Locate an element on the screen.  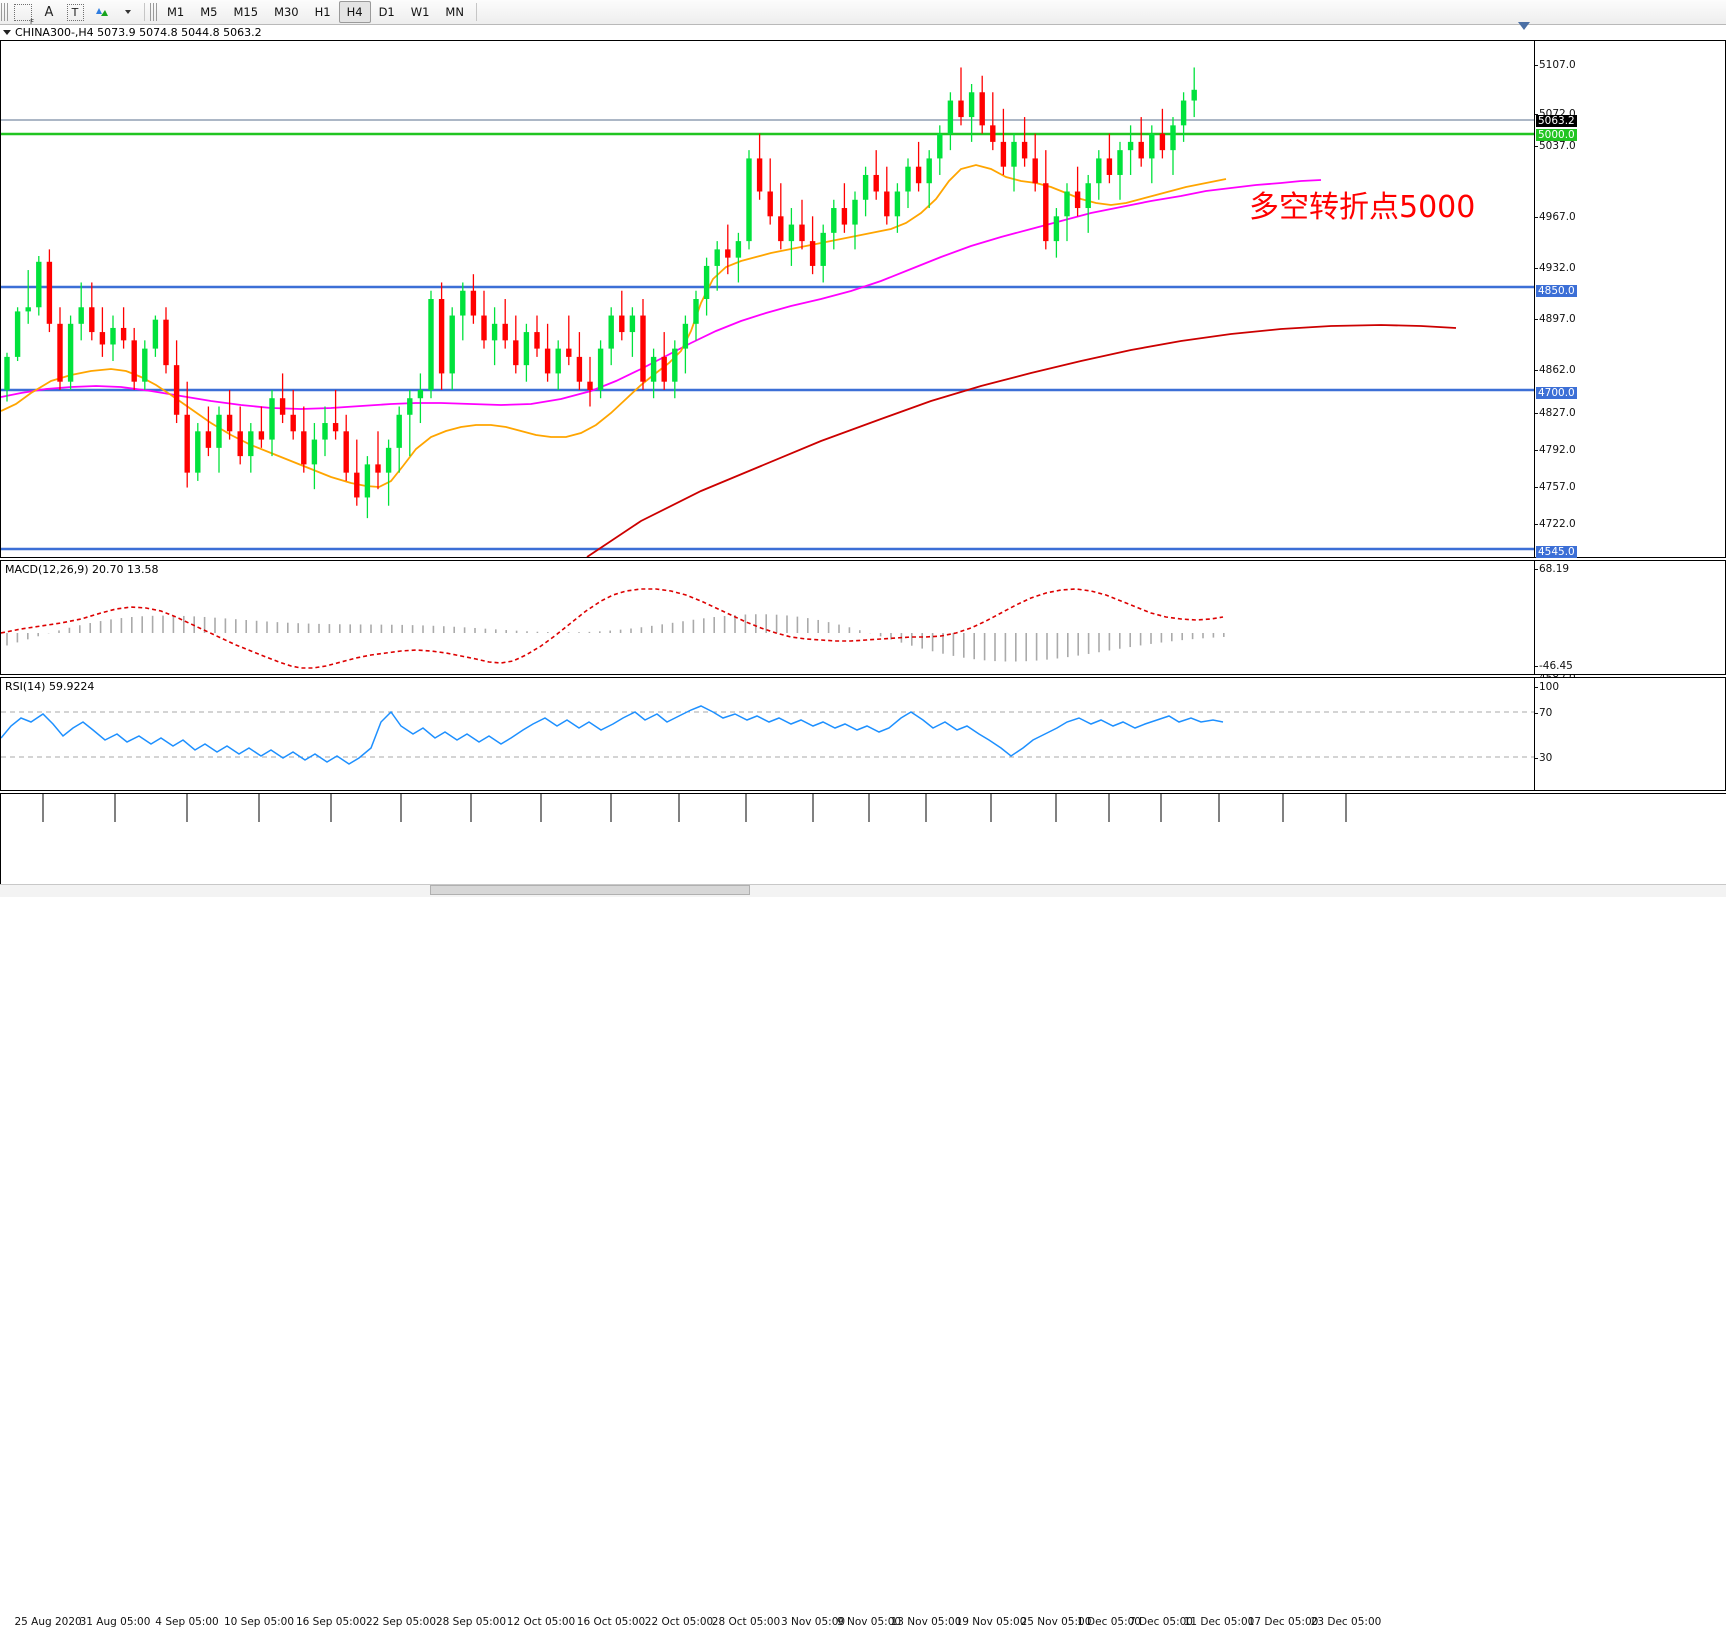
rsi-panel: 100 70 30 is located at coordinates (863, 734).